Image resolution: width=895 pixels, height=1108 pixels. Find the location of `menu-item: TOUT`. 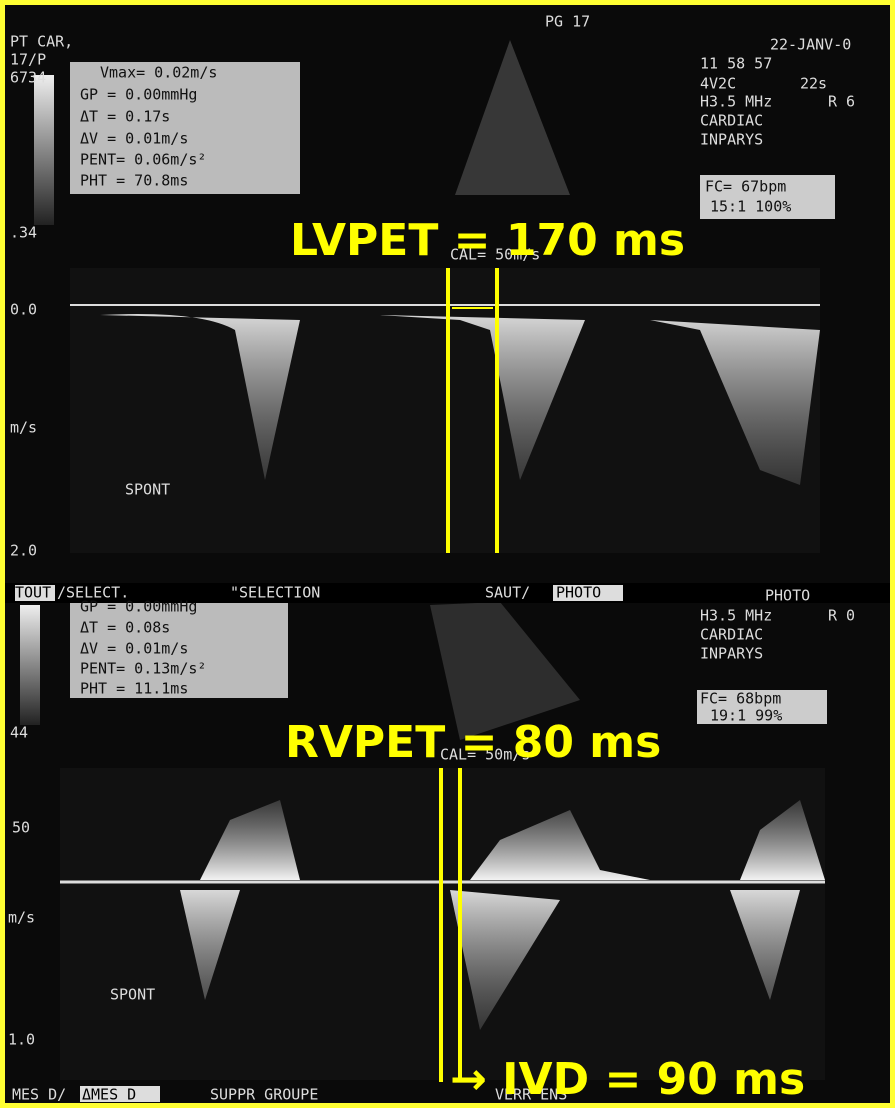

menu-item: TOUT is located at coordinates (33, 593).